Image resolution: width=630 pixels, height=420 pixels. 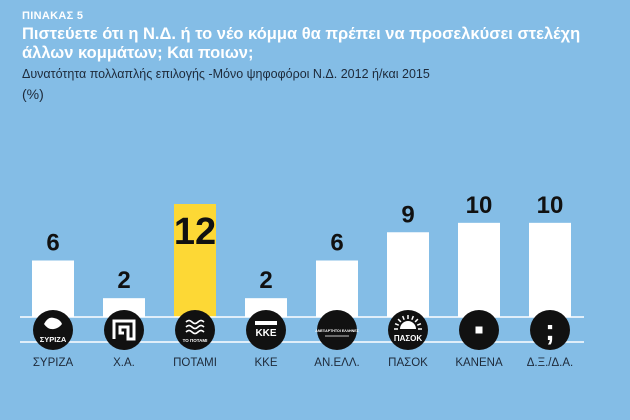 I want to click on bar-δ-ξ-δ-α, so click(x=550, y=269).